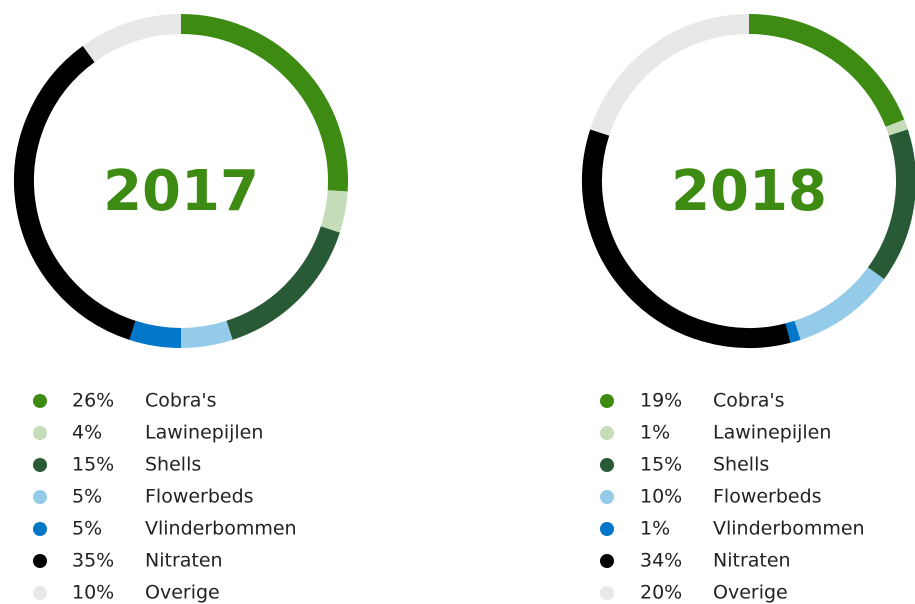  Describe the element at coordinates (661, 561) in the screenshot. I see `legend-value: 34%` at that location.